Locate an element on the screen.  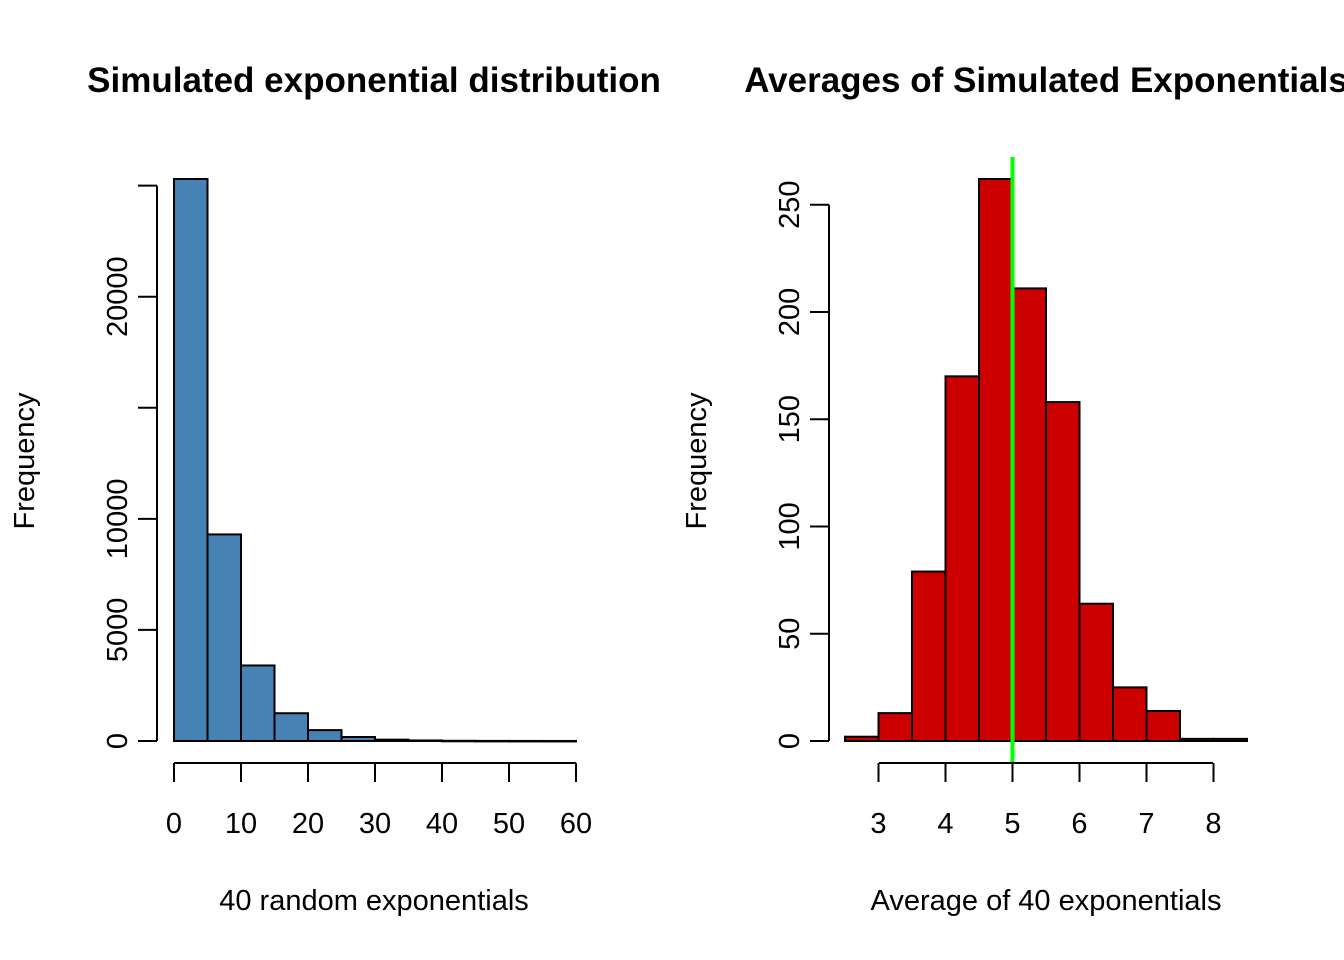
x-tick-label: 6 is located at coordinates (1079, 824).